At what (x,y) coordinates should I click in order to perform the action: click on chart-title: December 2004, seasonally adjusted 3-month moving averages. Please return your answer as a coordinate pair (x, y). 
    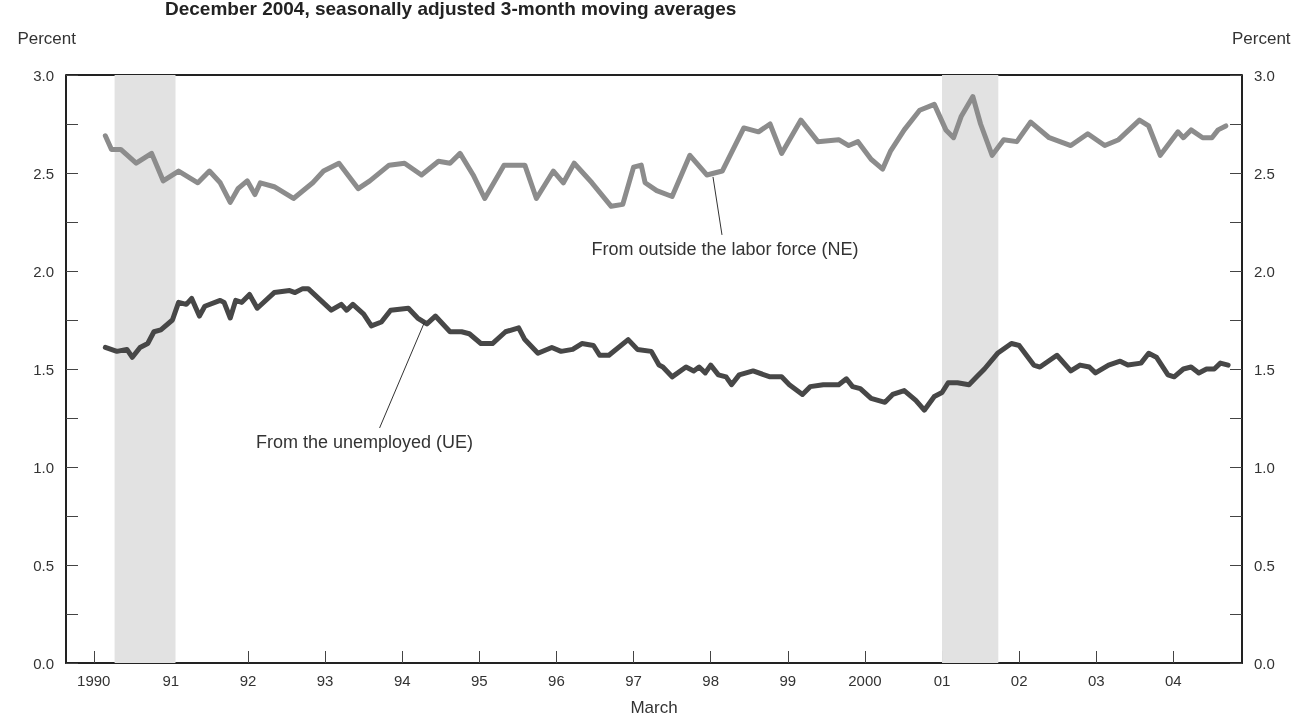
    Looking at the image, I should click on (451, 9).